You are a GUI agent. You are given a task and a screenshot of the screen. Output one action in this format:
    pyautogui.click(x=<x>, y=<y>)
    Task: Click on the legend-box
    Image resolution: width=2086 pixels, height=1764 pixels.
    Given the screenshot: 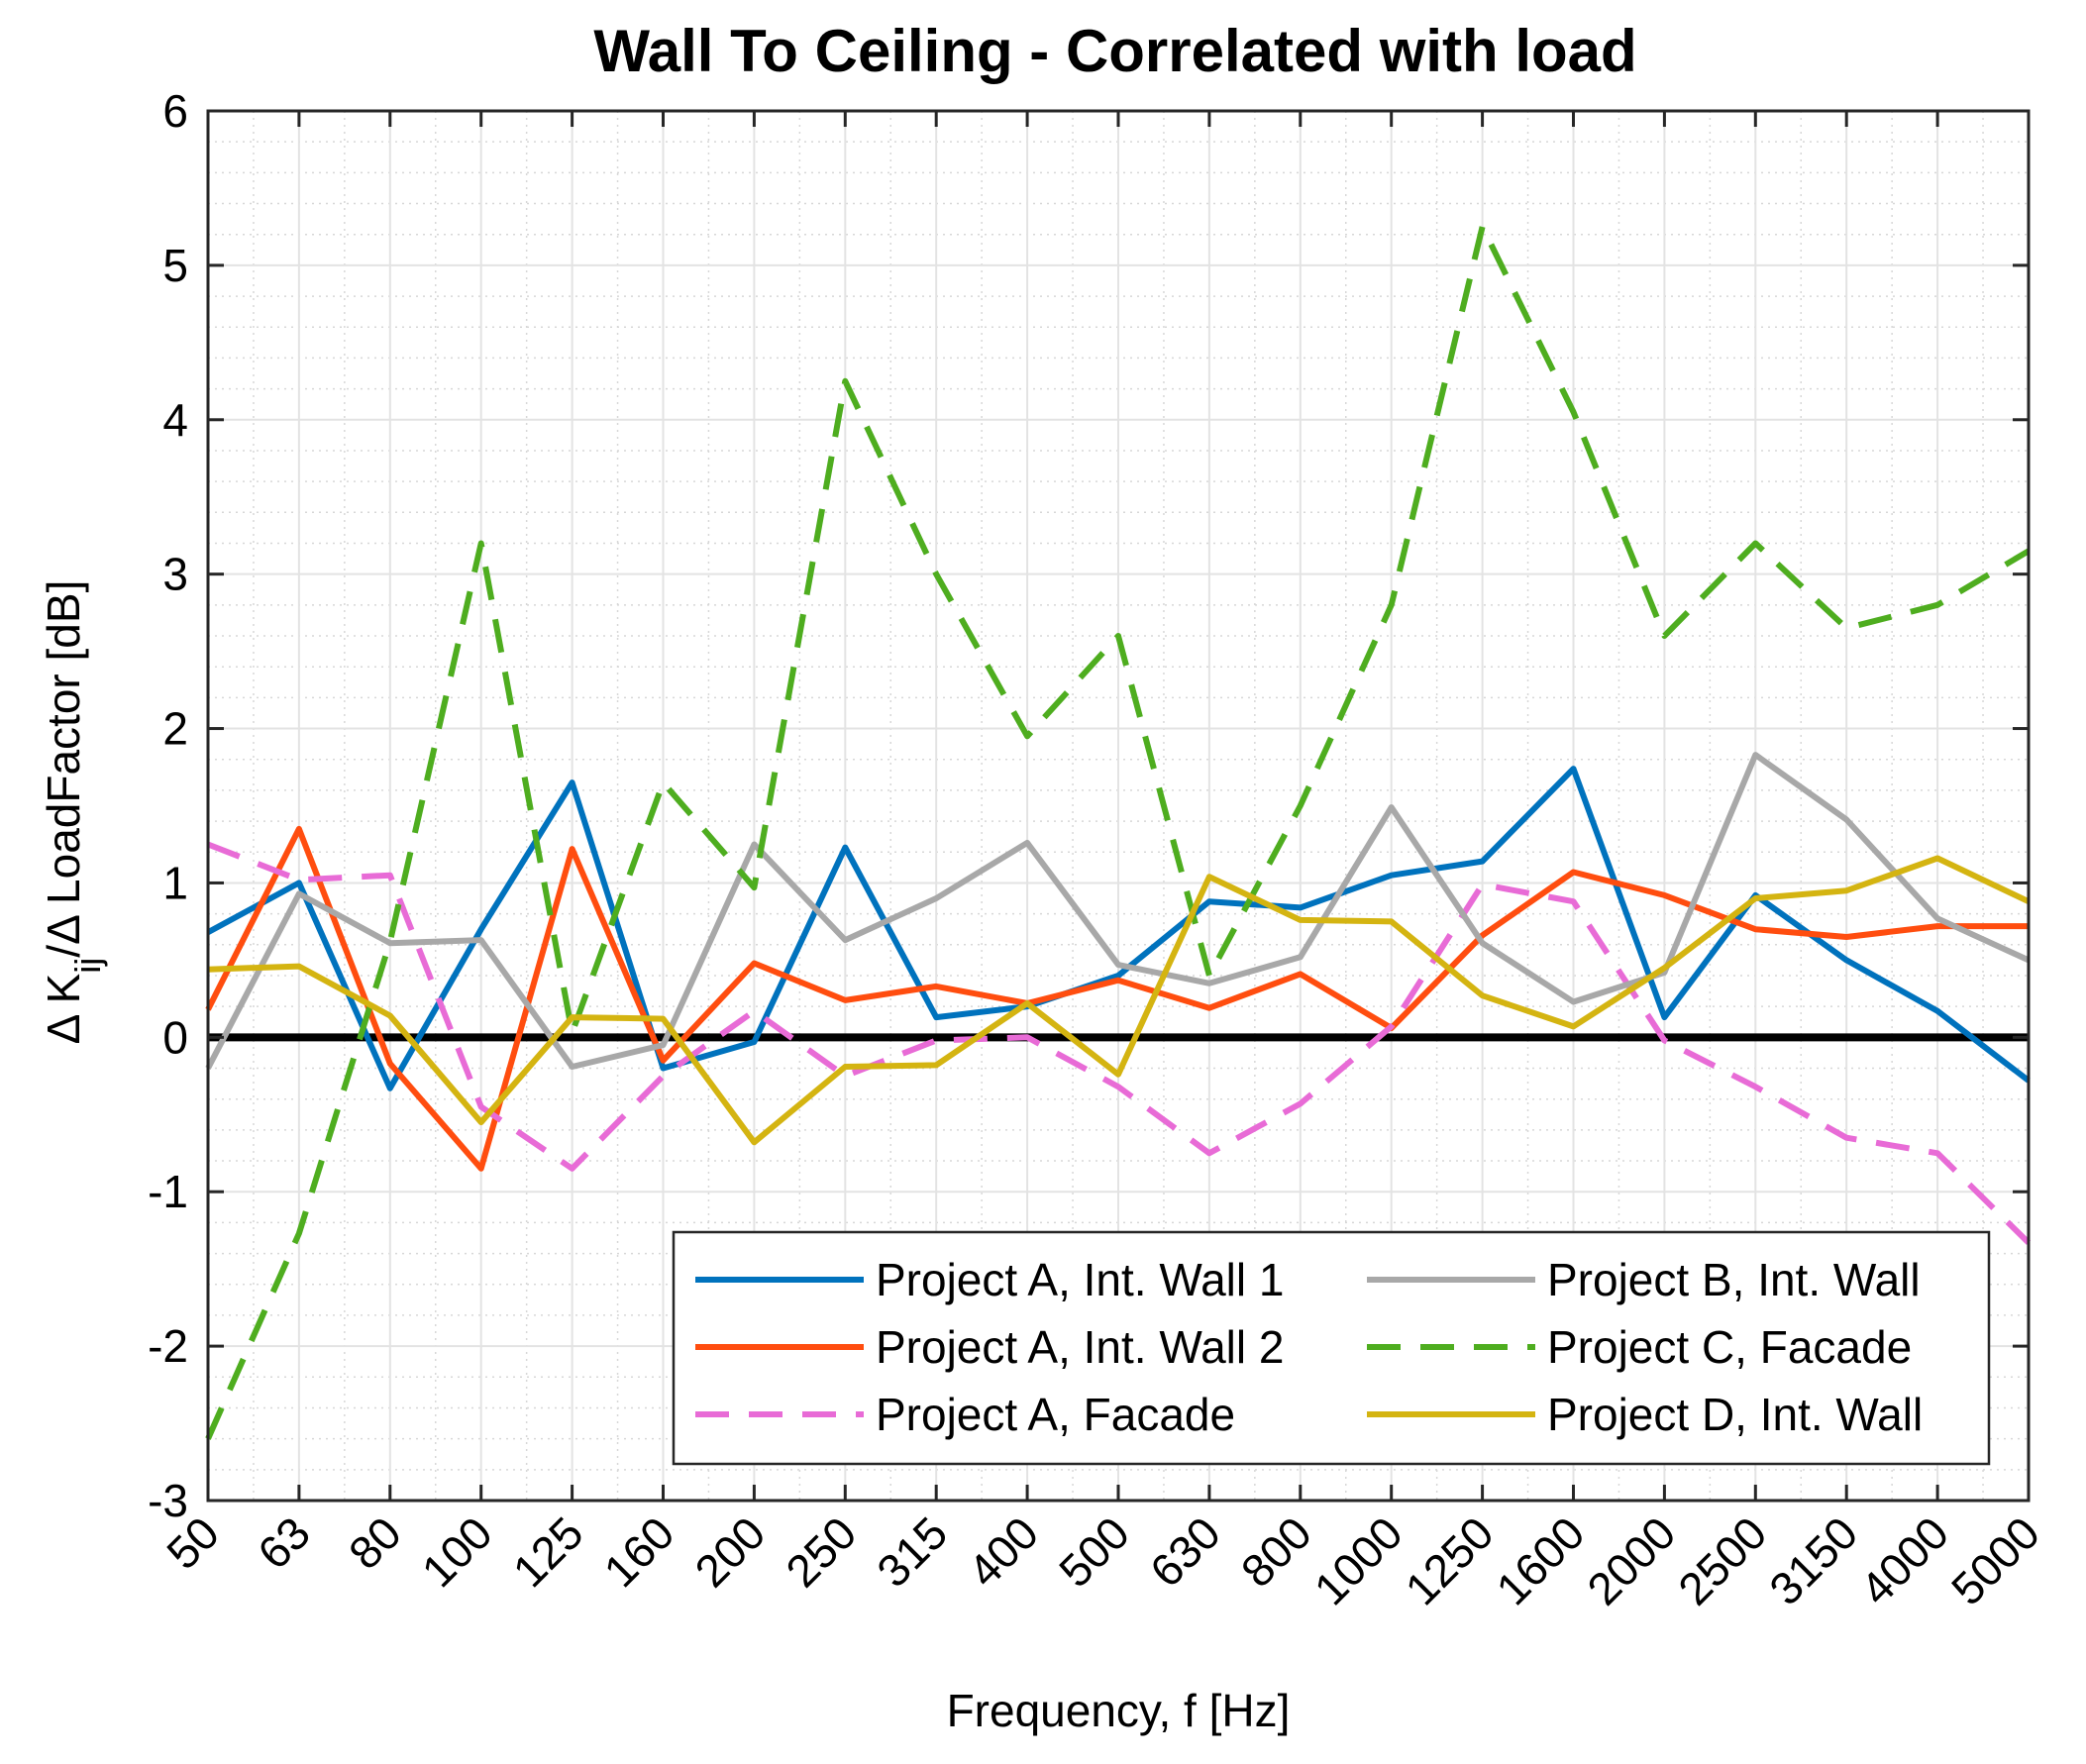 What is the action you would take?
    pyautogui.click(x=1331, y=1348)
    